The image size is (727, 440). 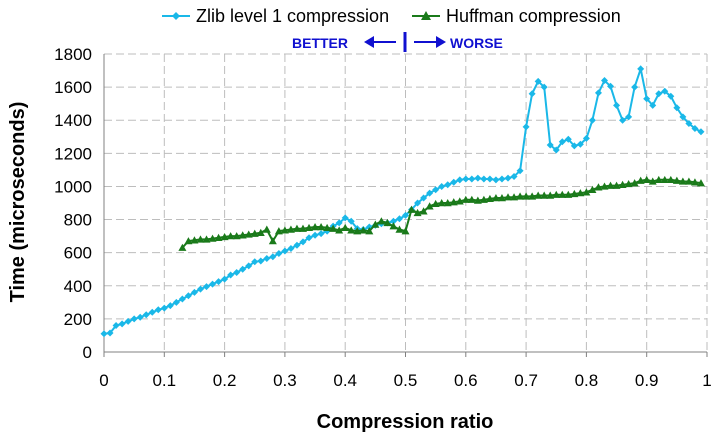 I want to click on arrow-right-icon, so click(x=441, y=42).